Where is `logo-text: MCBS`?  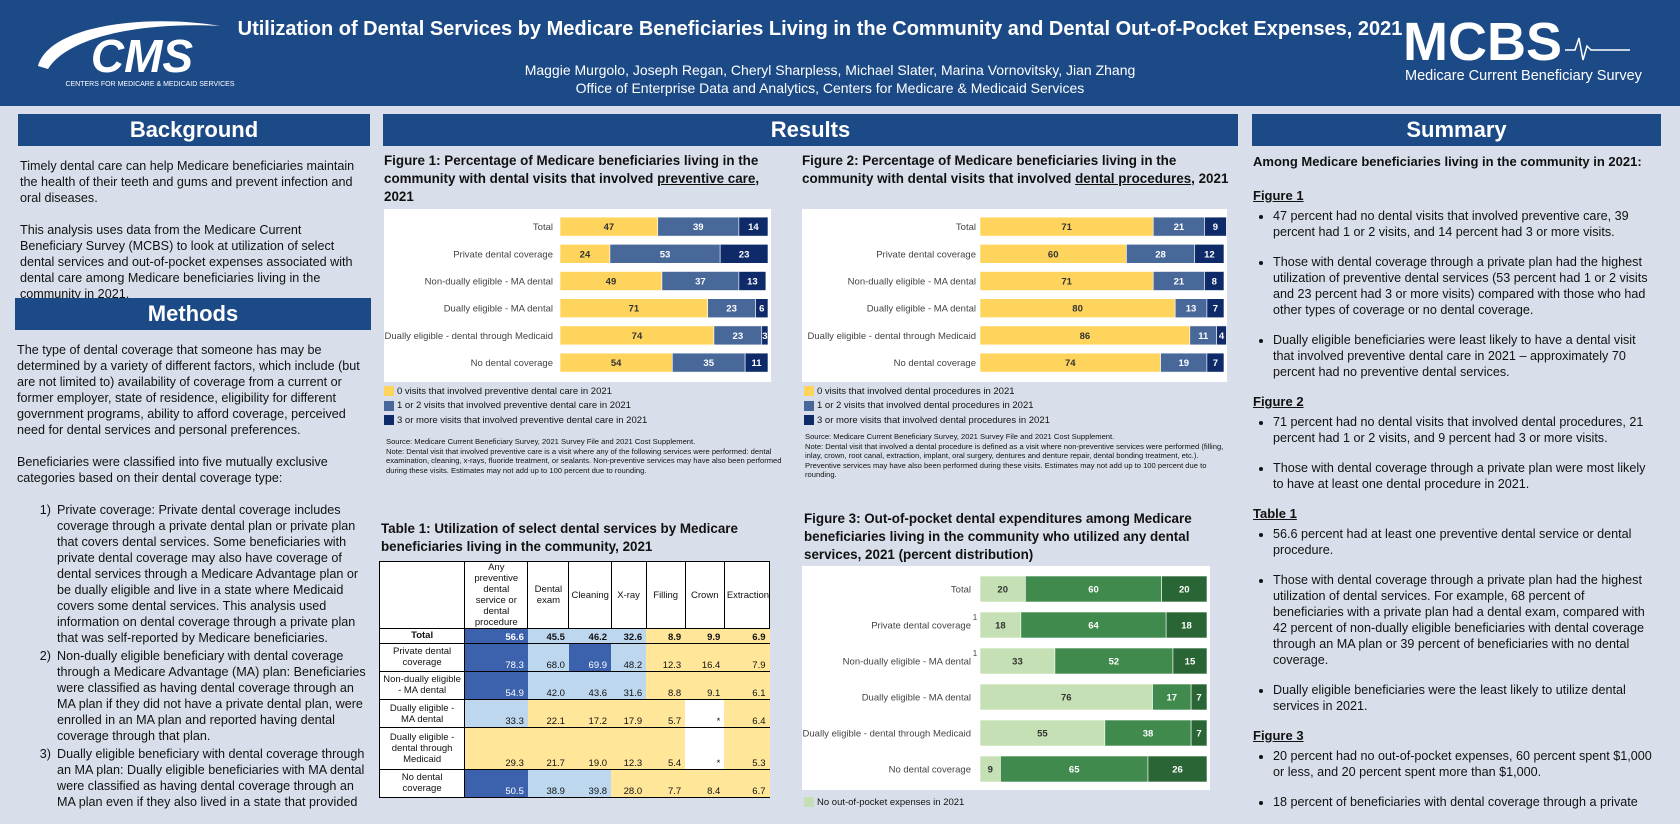
logo-text: MCBS is located at coordinates (1482, 42).